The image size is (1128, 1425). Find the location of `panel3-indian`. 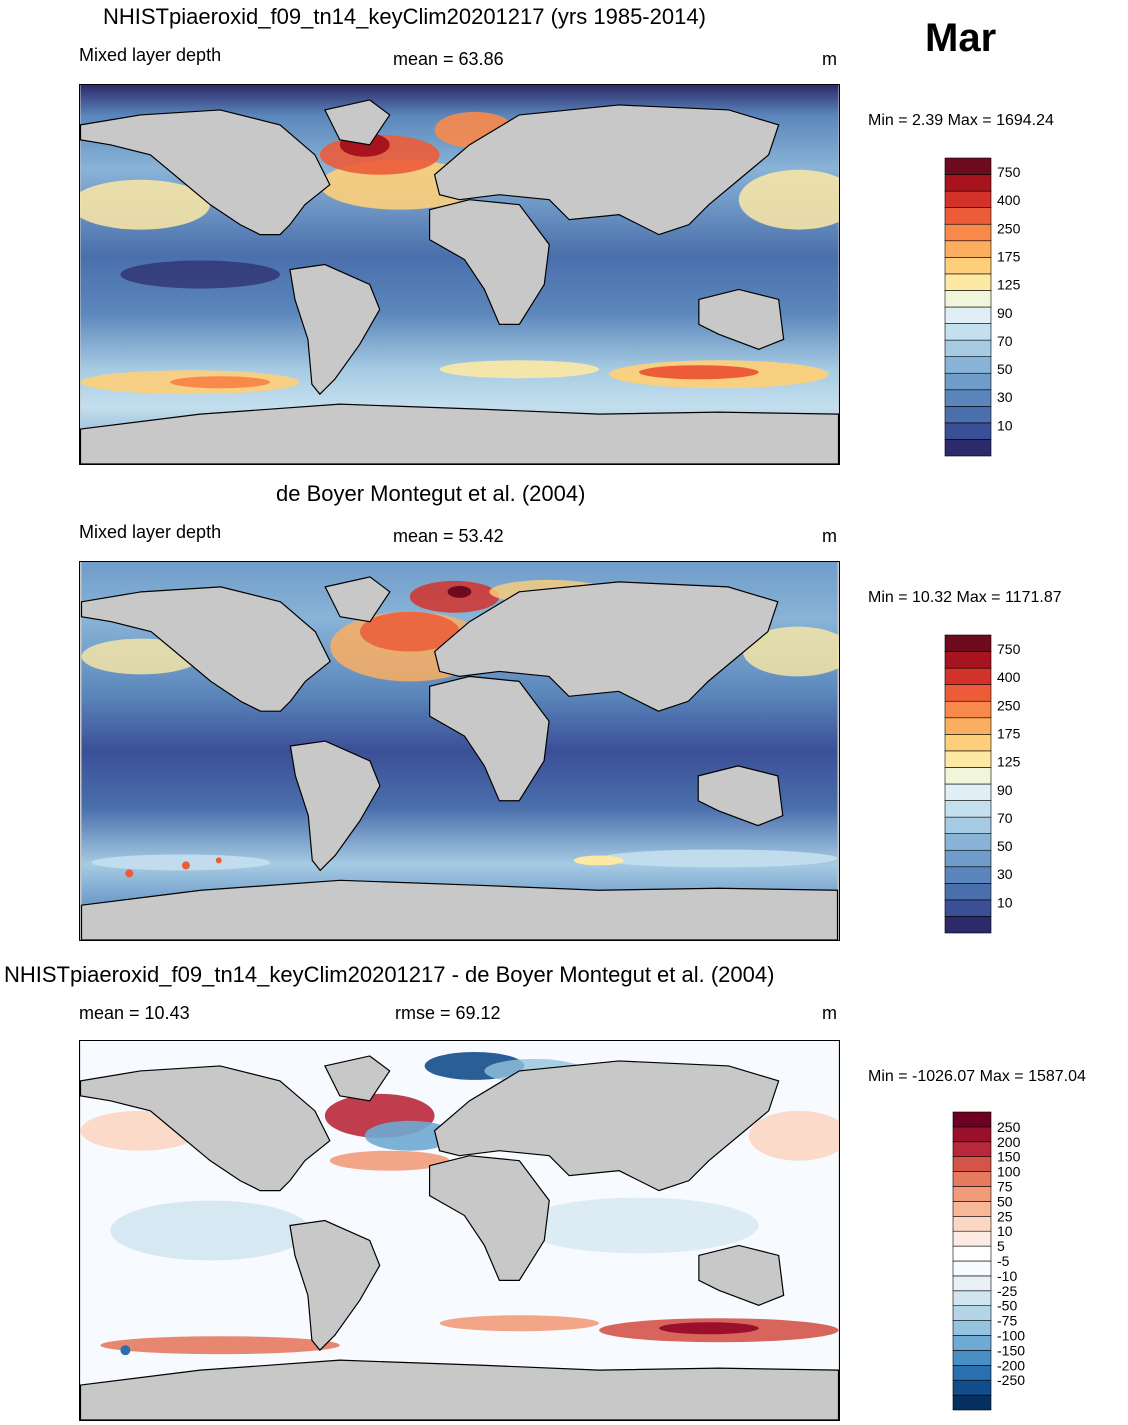

panel3-indian is located at coordinates (639, 1225).